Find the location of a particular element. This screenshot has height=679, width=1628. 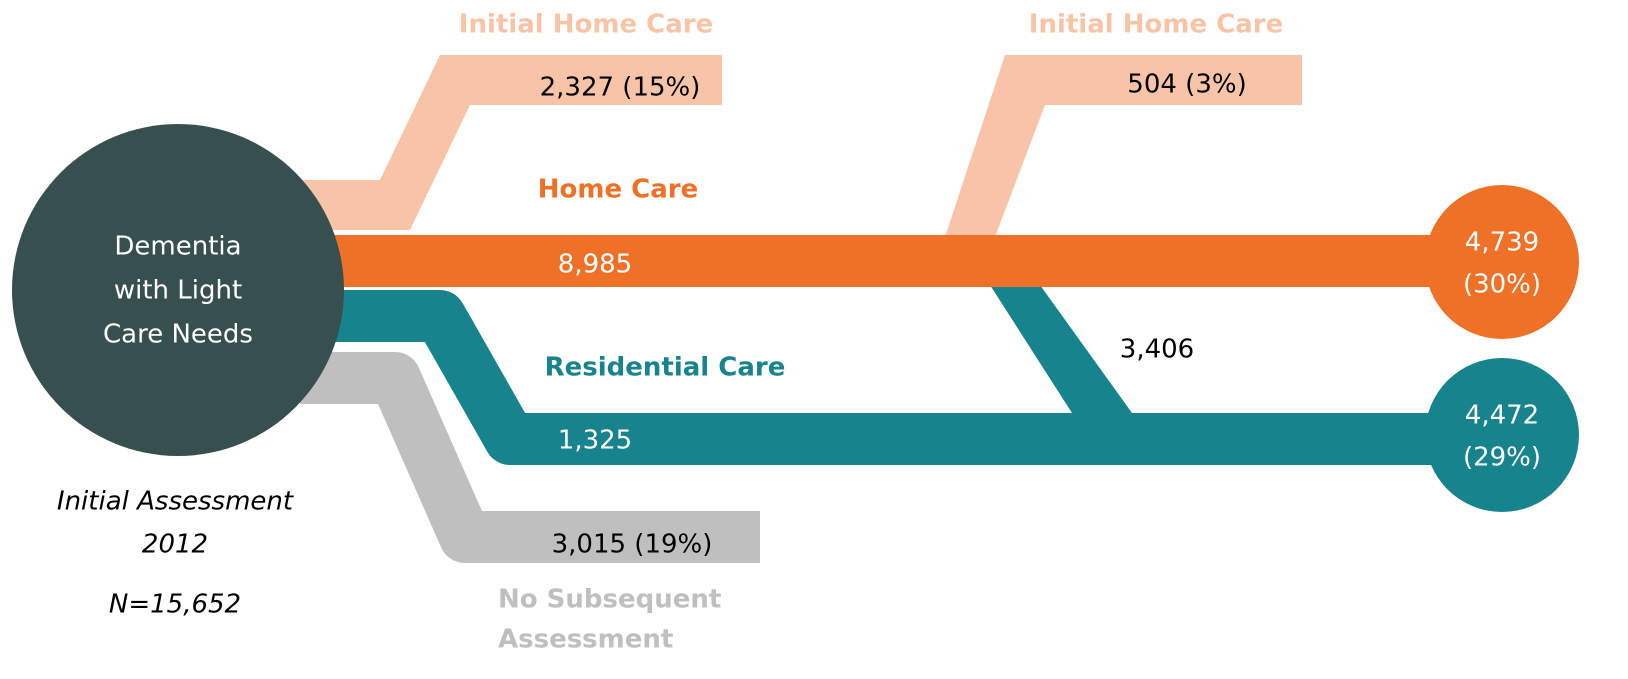

outcome-share: (30%) is located at coordinates (1502, 285).